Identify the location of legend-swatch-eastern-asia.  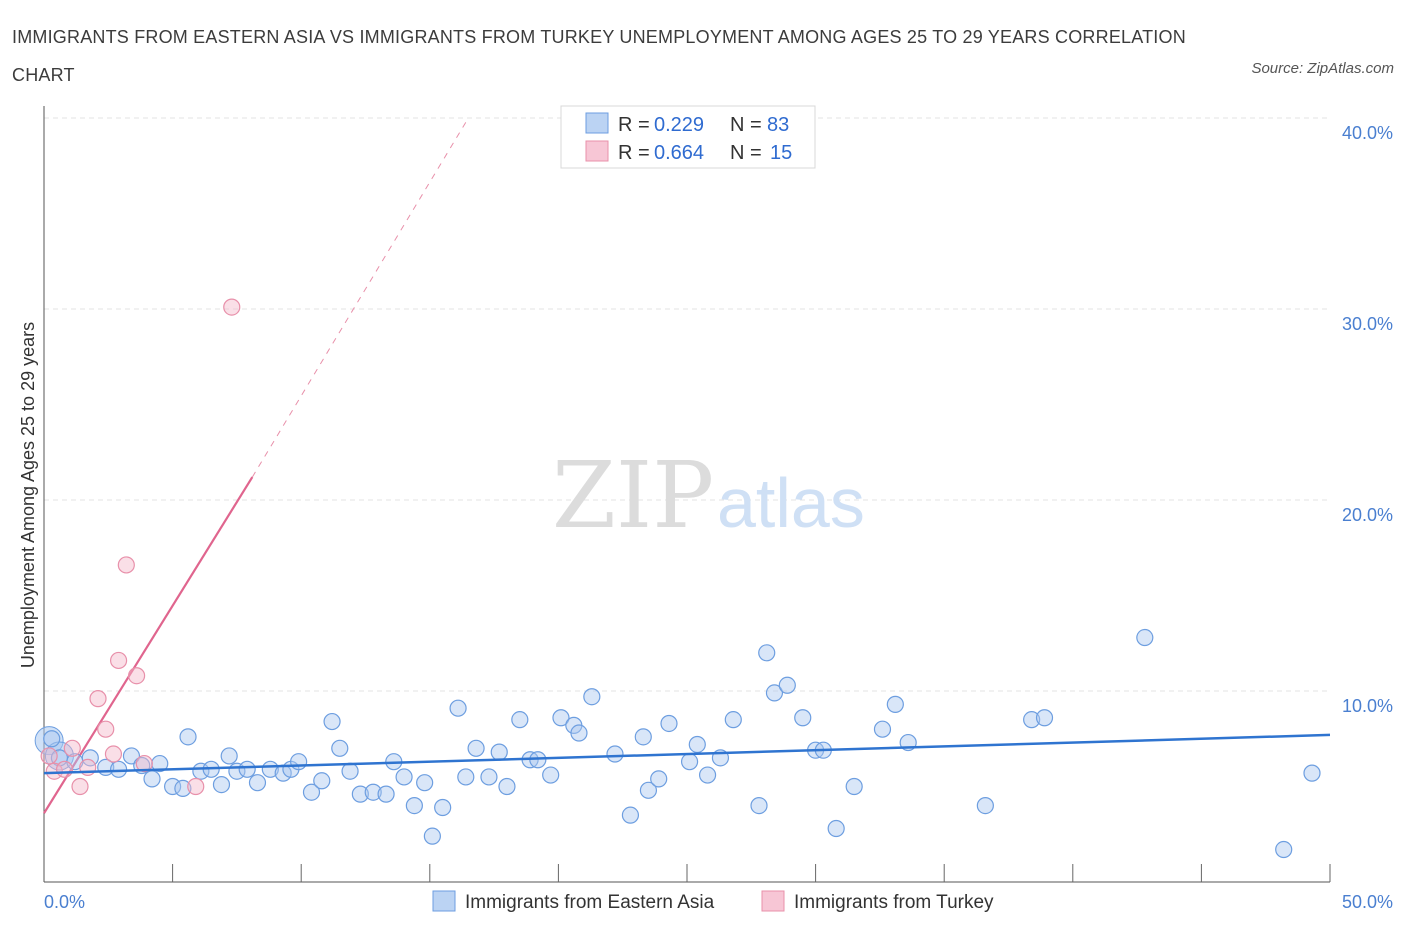
(597, 123).